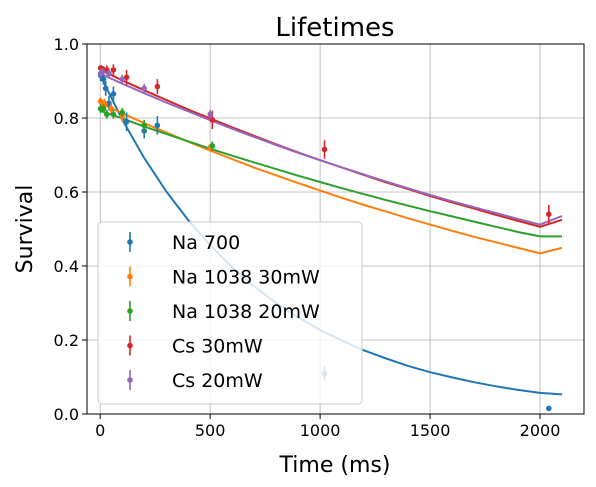 The height and width of the screenshot is (487, 596). Describe the element at coordinates (320, 430) in the screenshot. I see `x-tick-label: 1000` at that location.